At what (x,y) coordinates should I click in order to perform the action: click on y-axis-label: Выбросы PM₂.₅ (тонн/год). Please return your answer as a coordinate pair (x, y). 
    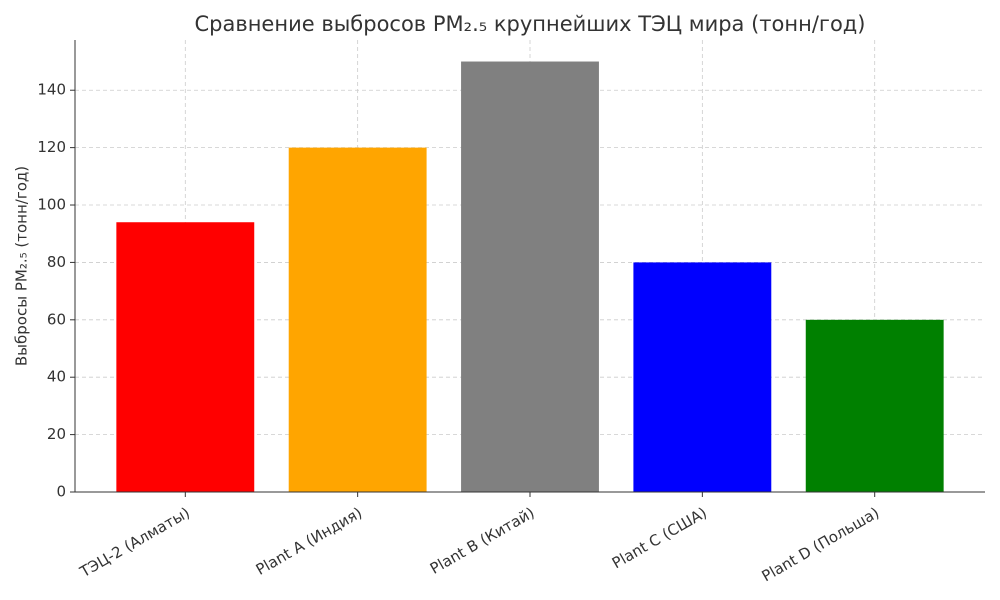
    Looking at the image, I should click on (22, 266).